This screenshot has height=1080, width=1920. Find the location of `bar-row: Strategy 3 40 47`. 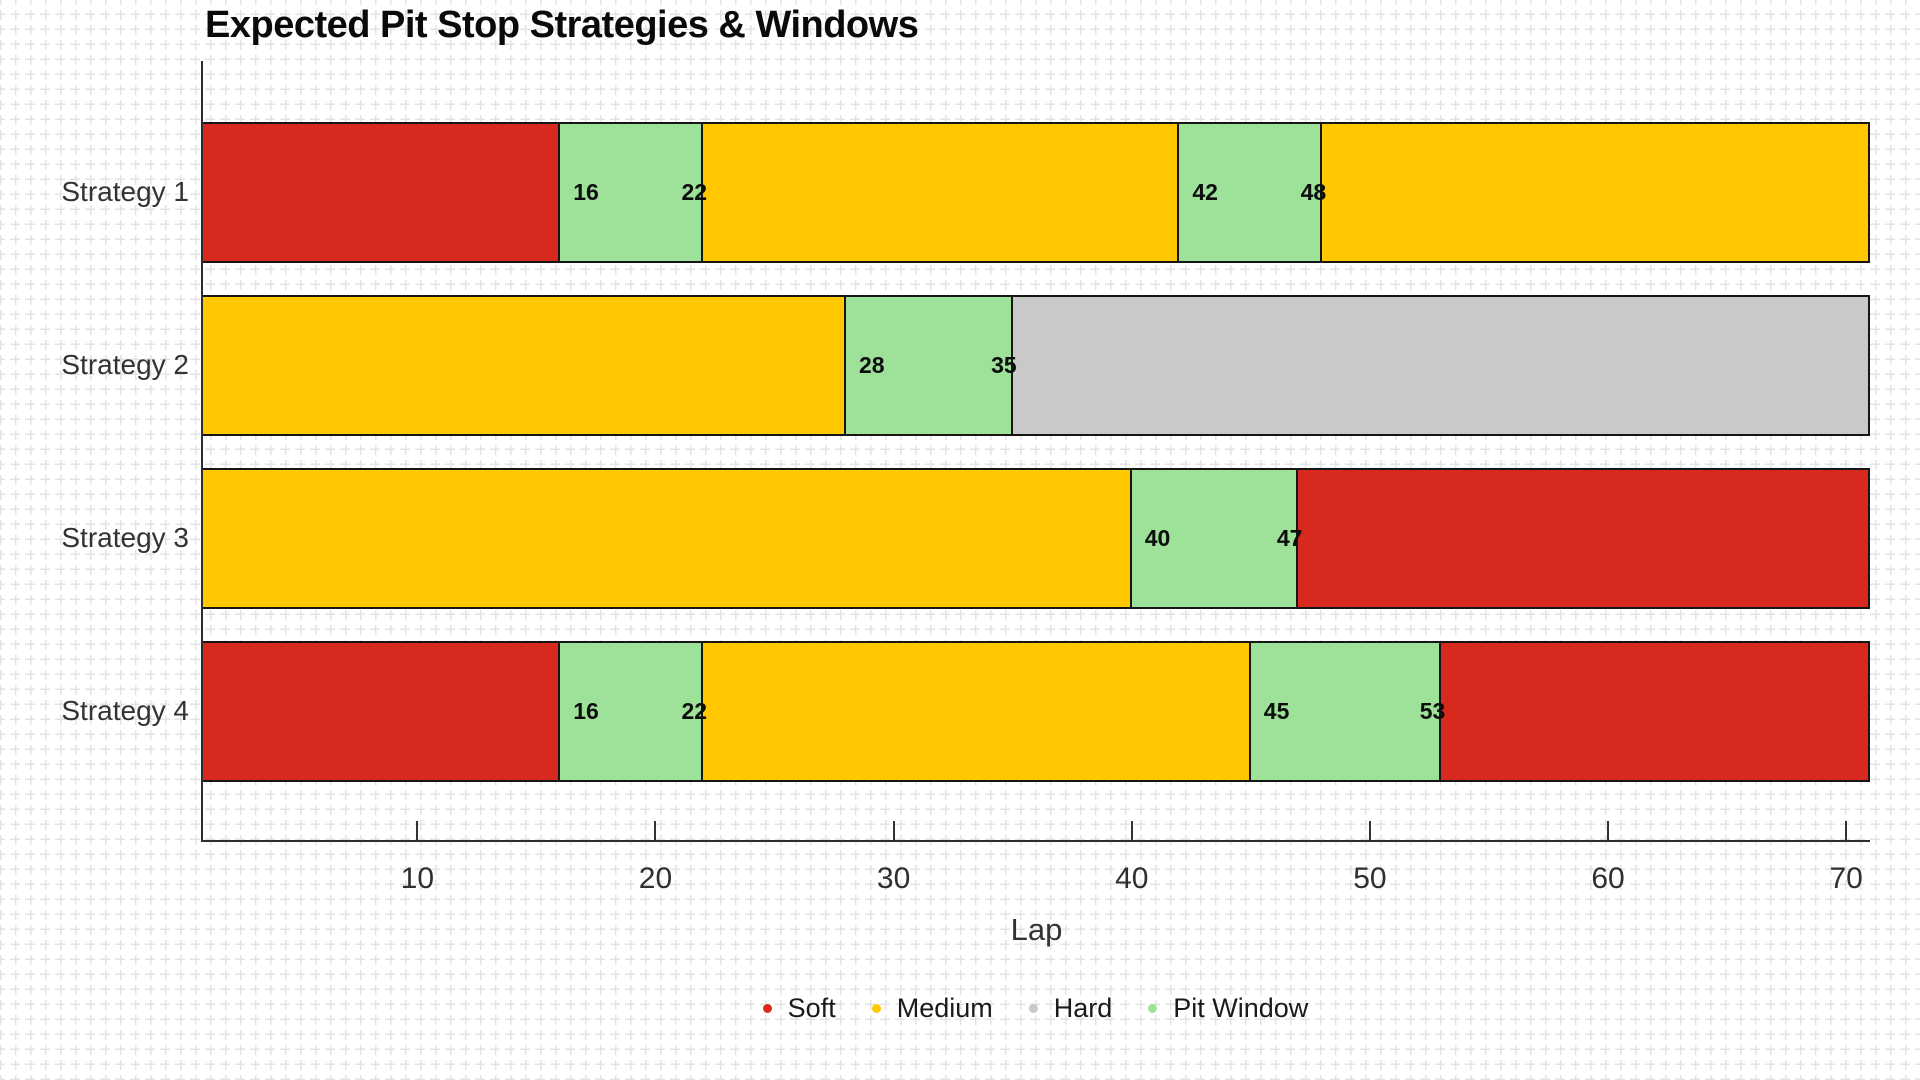

bar-row: Strategy 3 40 47 is located at coordinates (965, 538).